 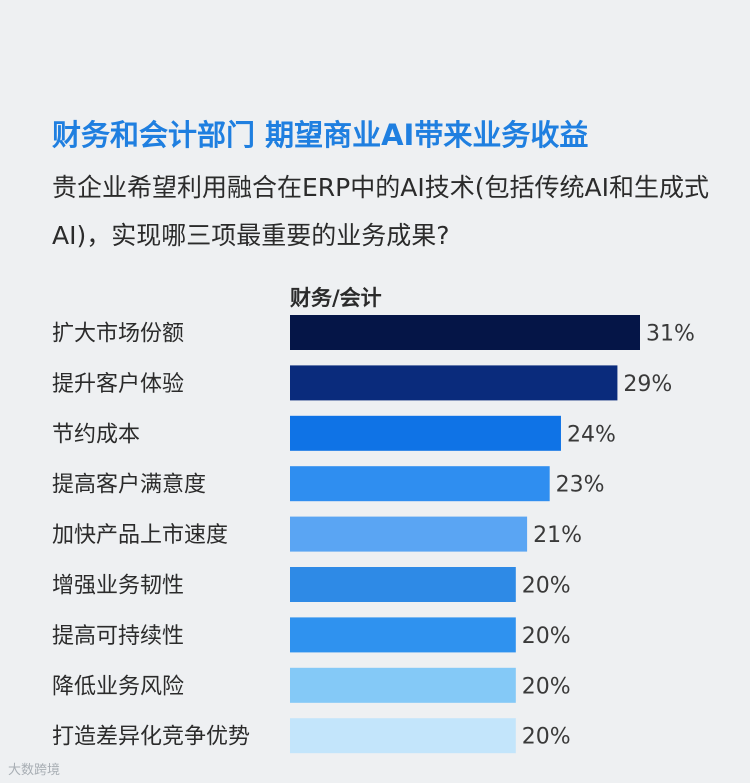 What do you see at coordinates (118, 384) in the screenshot?
I see `category-label: 提升客户体验` at bounding box center [118, 384].